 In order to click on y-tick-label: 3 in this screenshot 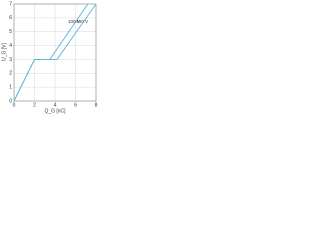, I will do `click(10, 60)`.